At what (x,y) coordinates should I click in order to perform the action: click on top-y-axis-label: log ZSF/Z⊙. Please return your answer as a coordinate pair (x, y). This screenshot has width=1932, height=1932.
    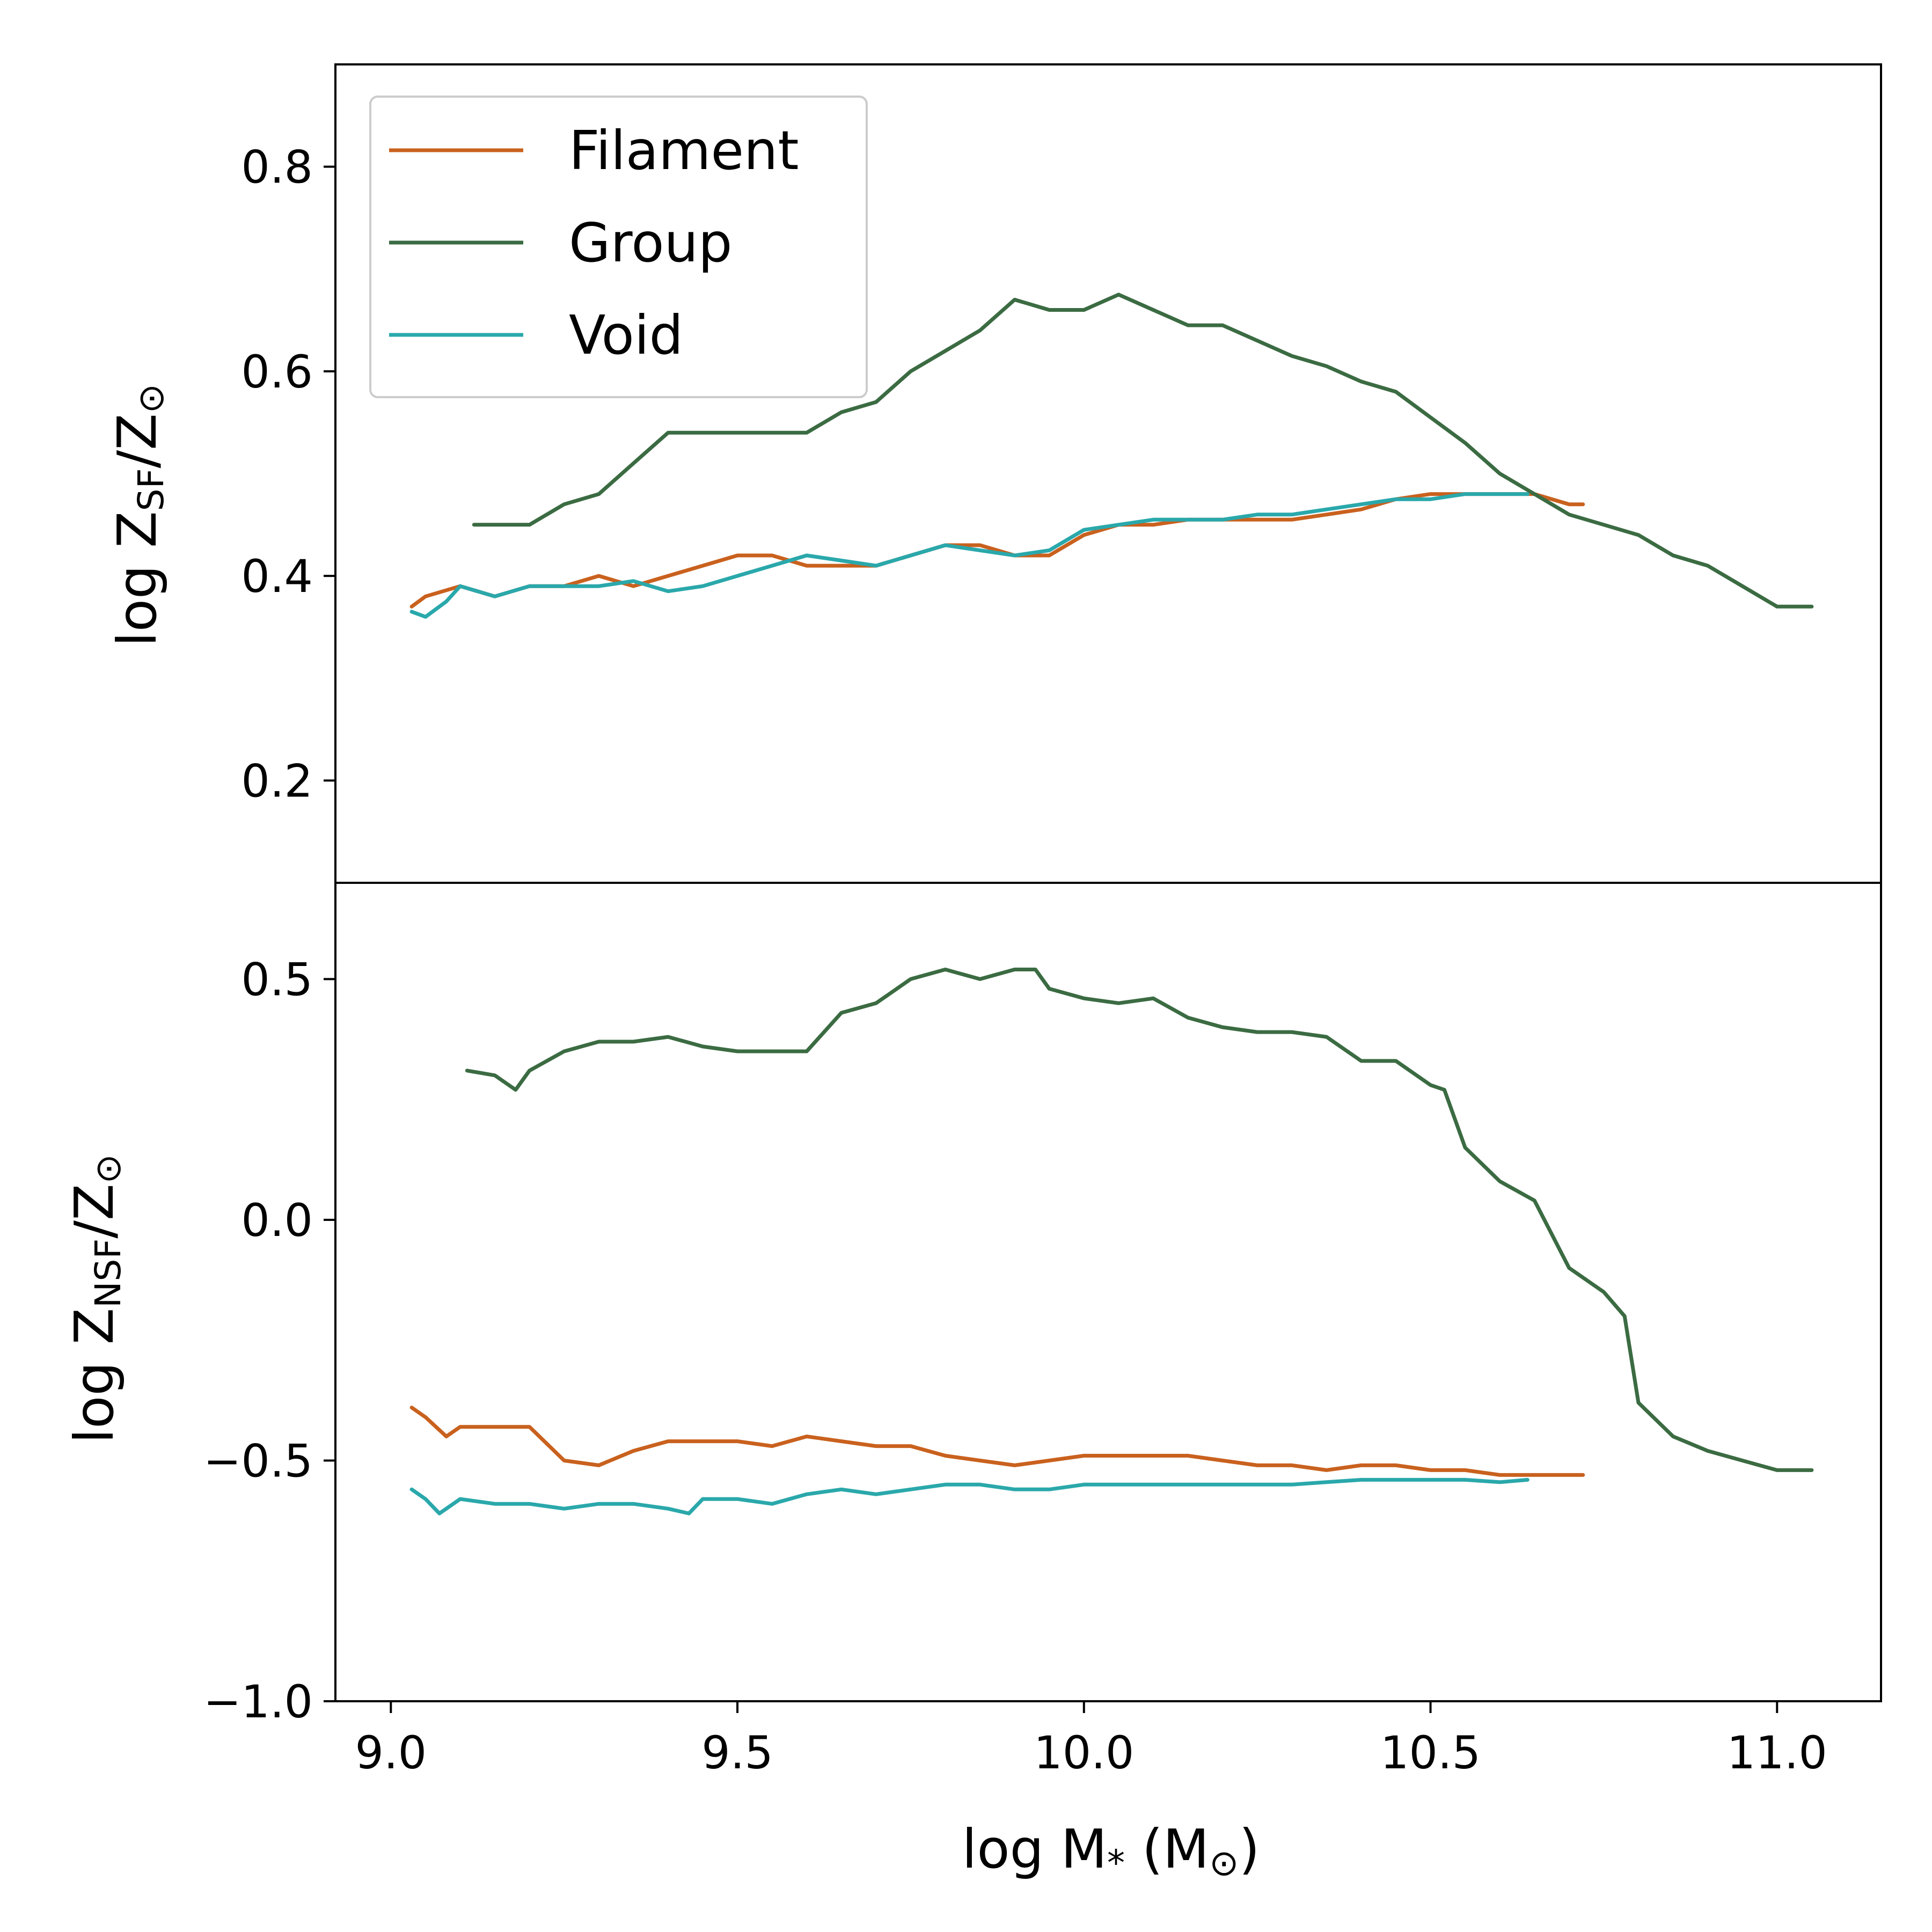
    Looking at the image, I should click on (139, 515).